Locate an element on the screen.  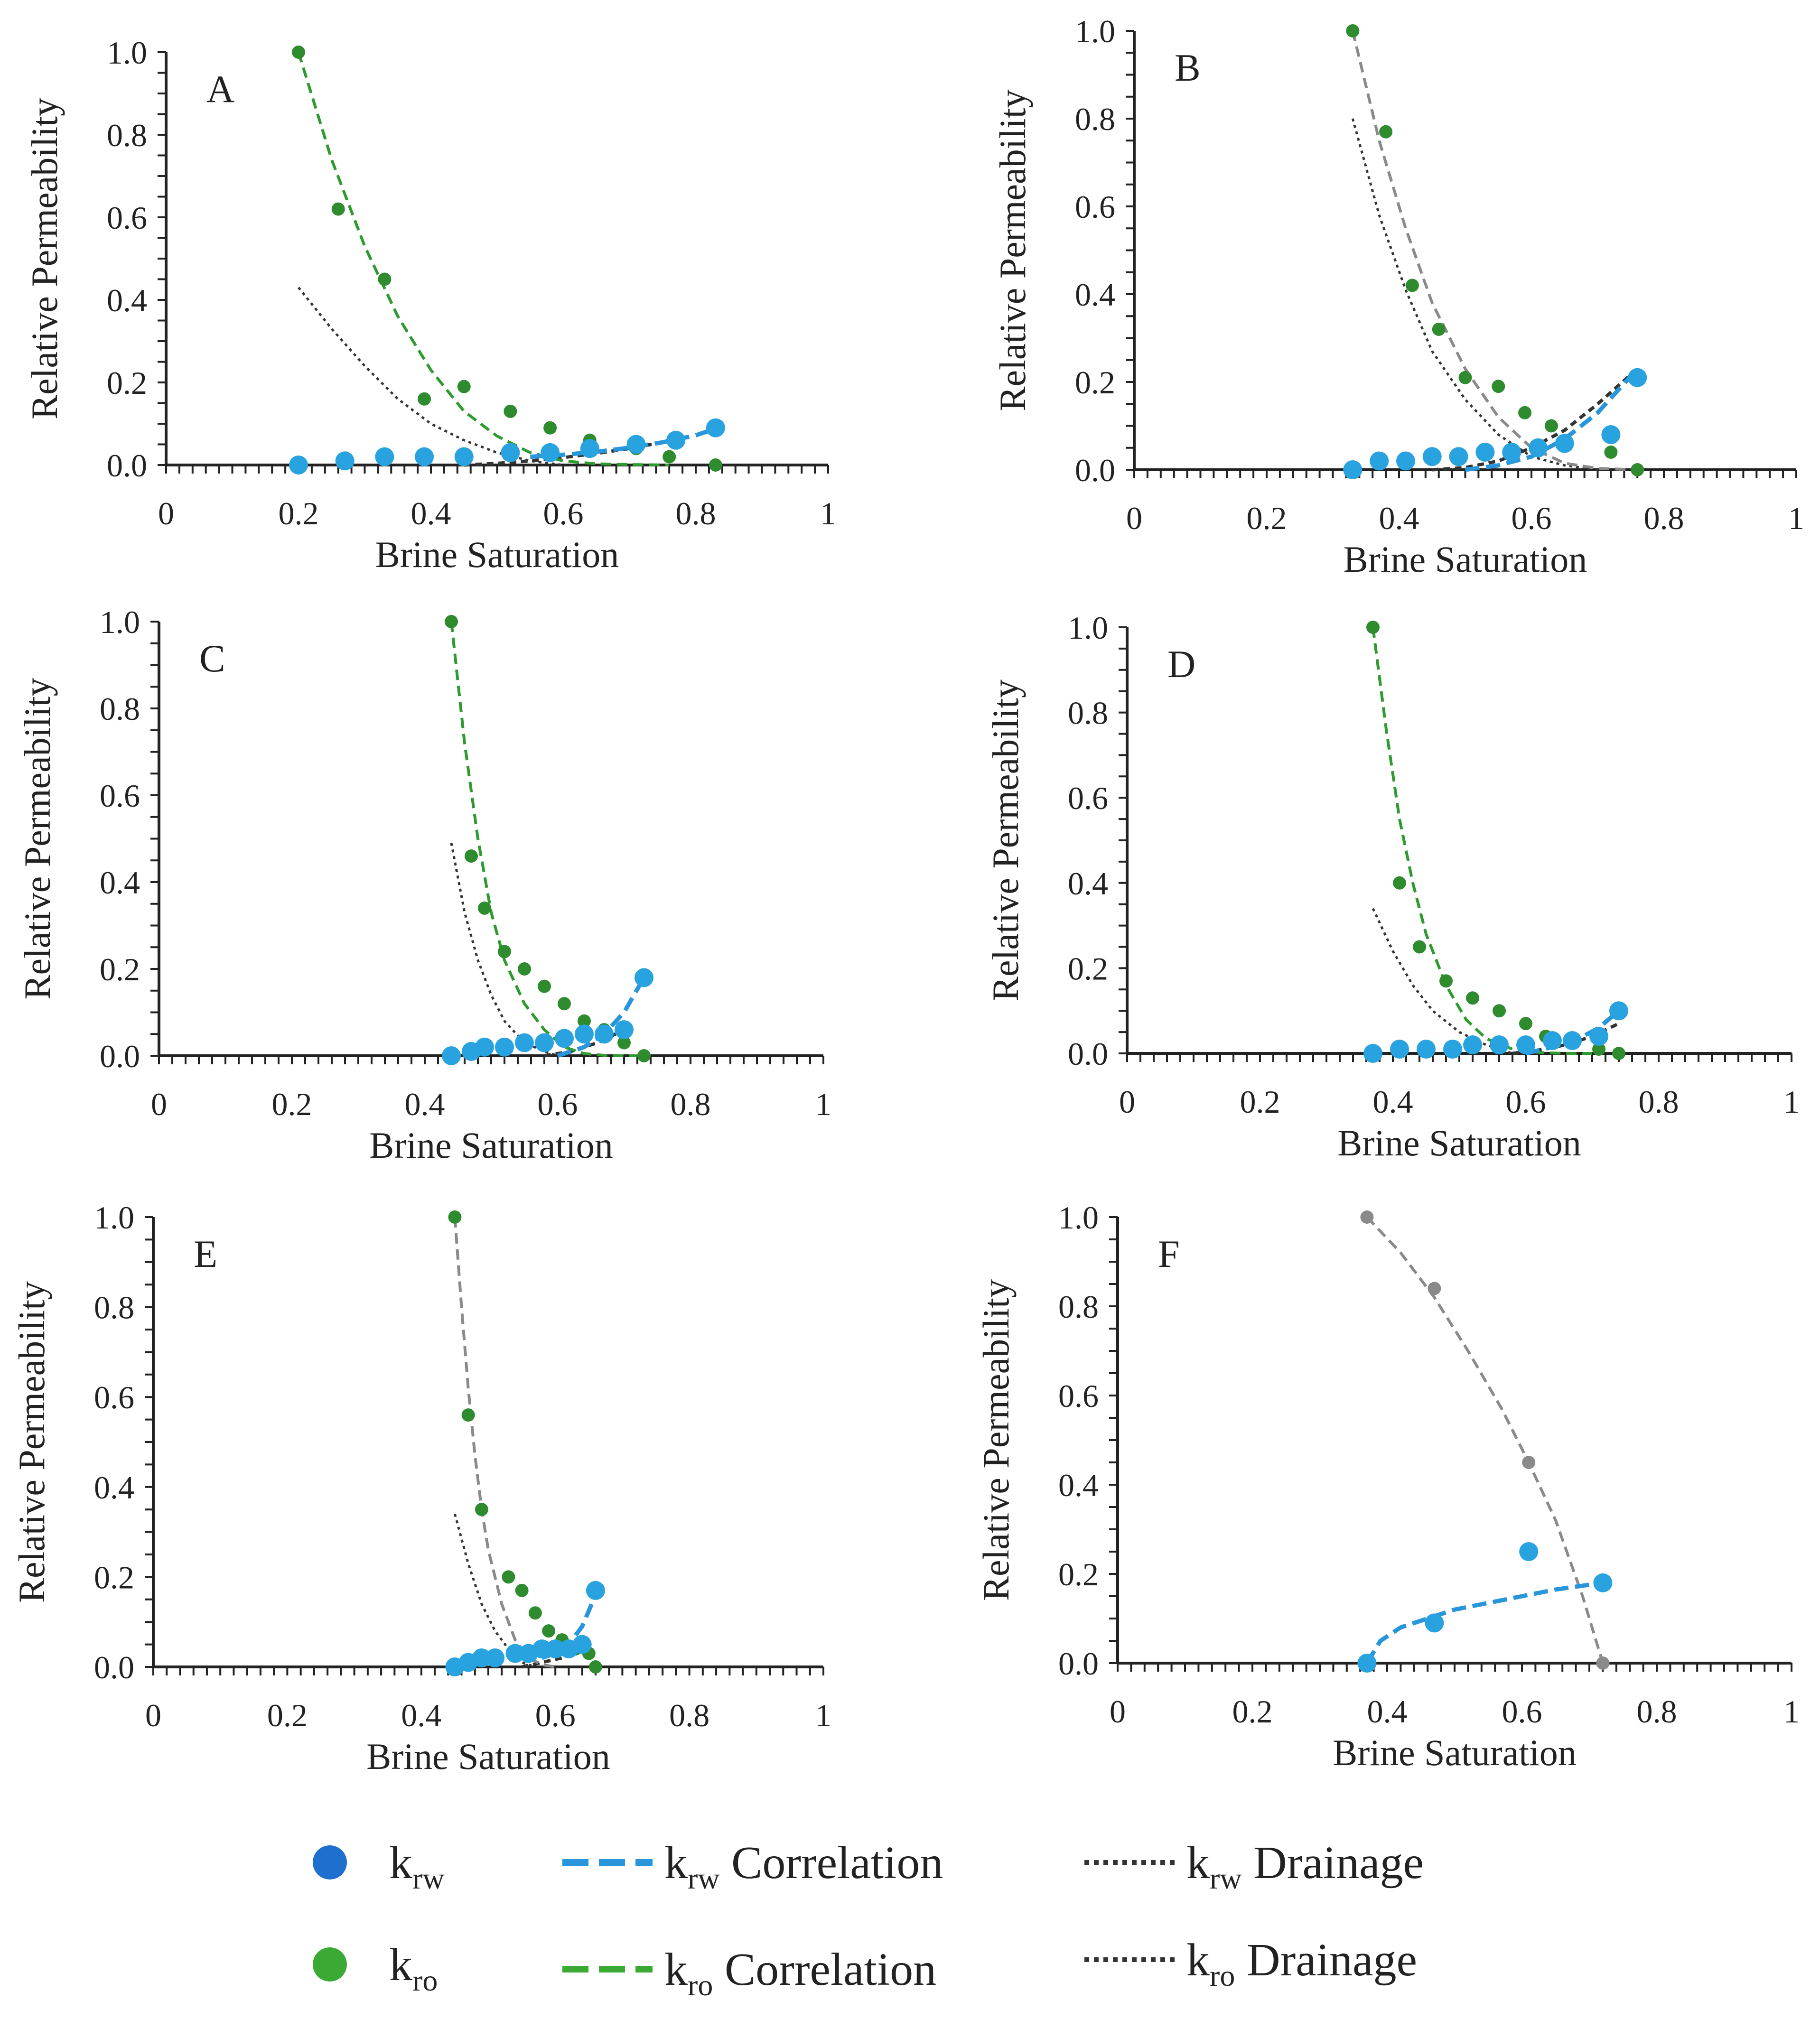
legend-kro-label: kro is located at coordinates (413, 1968).